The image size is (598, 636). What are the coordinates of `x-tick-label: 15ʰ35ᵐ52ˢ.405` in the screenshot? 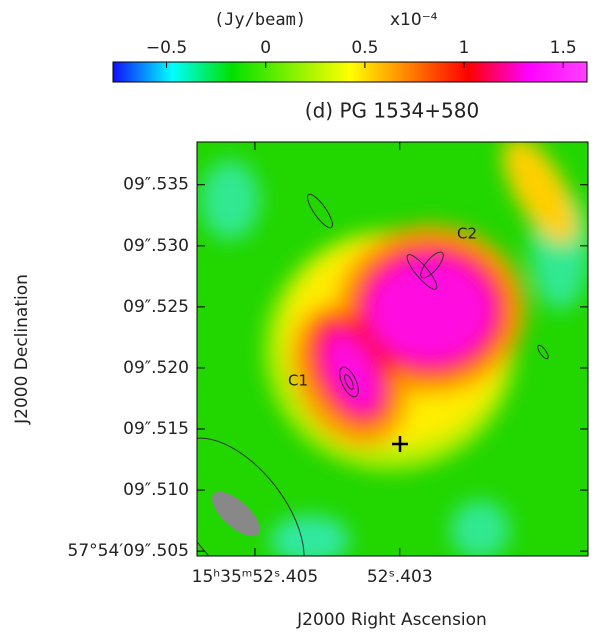 It's located at (255, 577).